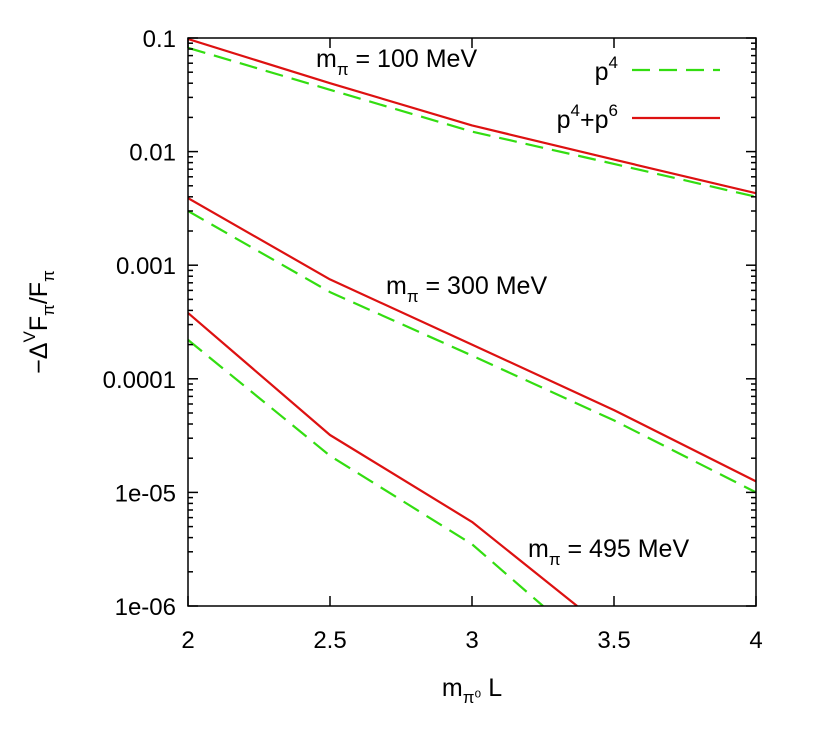 The height and width of the screenshot is (743, 822). What do you see at coordinates (152, 153) in the screenshot?
I see `y-tick-label-4: 0.01` at bounding box center [152, 153].